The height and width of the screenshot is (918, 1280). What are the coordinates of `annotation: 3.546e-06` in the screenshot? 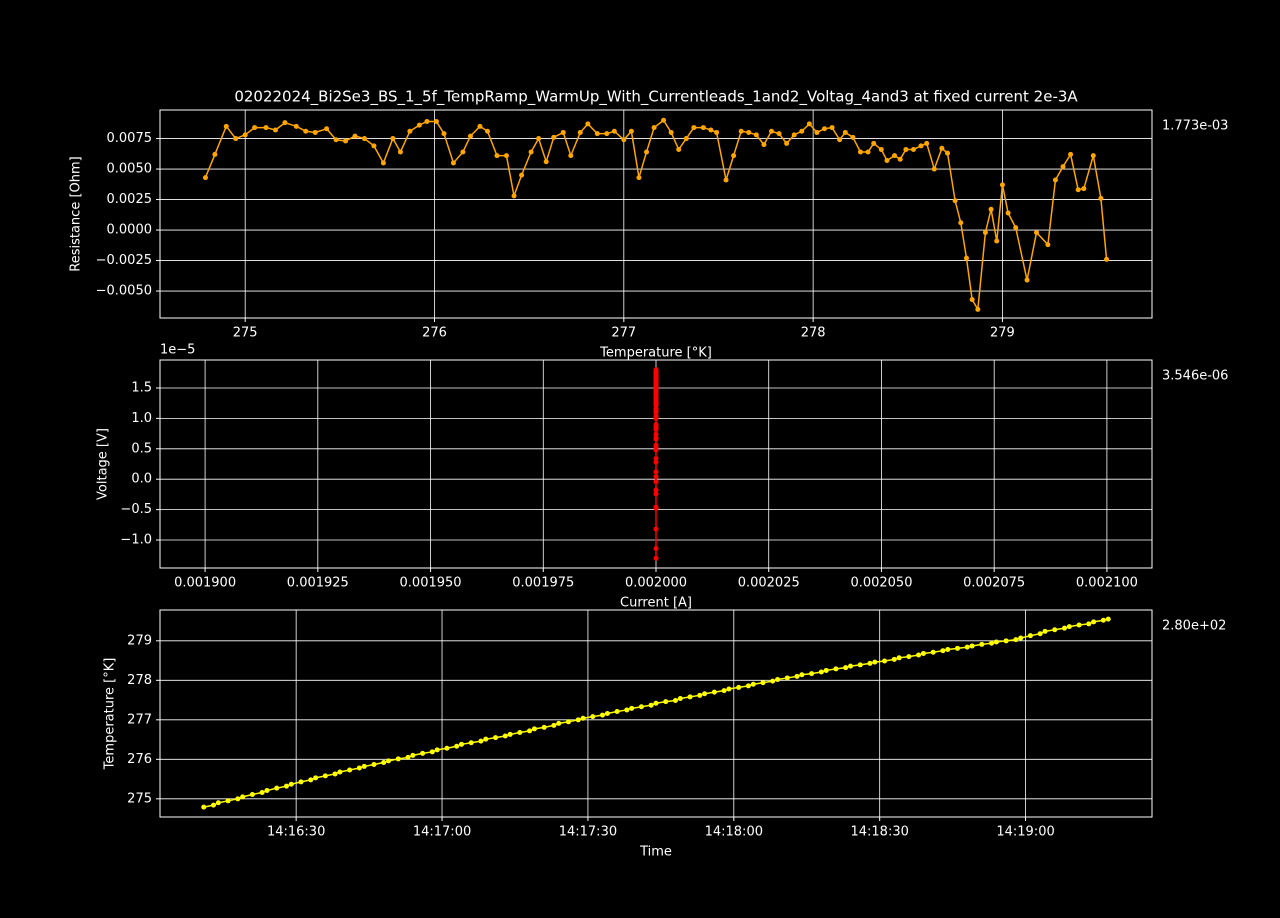 It's located at (1195, 376).